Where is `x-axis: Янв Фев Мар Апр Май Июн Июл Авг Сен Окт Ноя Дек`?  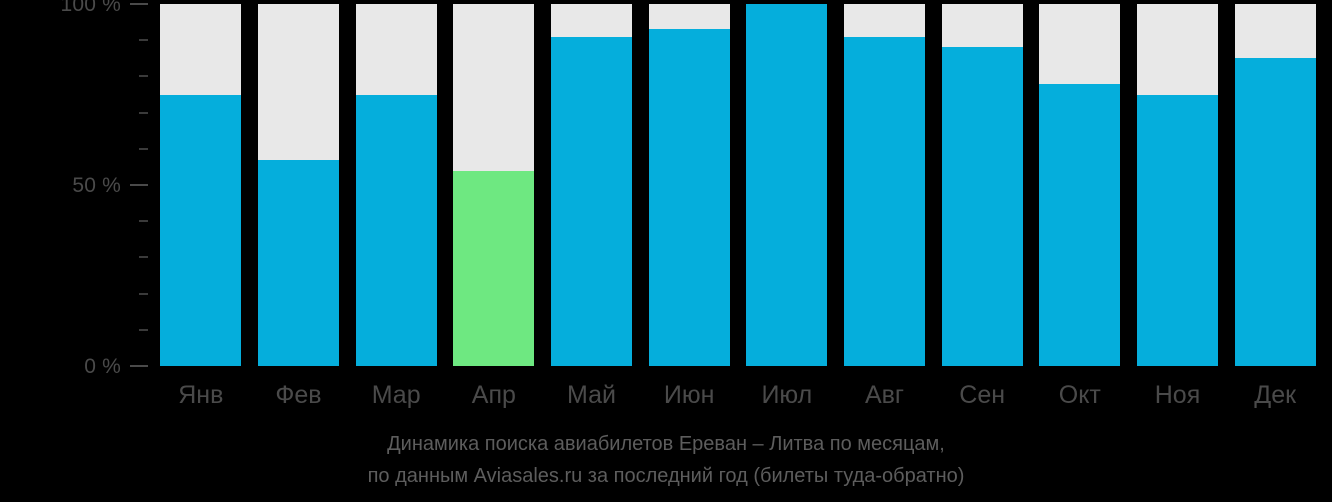 x-axis: Янв Фев Мар Апр Май Июн Июл Авг Сен Окт Ноя Дек is located at coordinates (738, 397).